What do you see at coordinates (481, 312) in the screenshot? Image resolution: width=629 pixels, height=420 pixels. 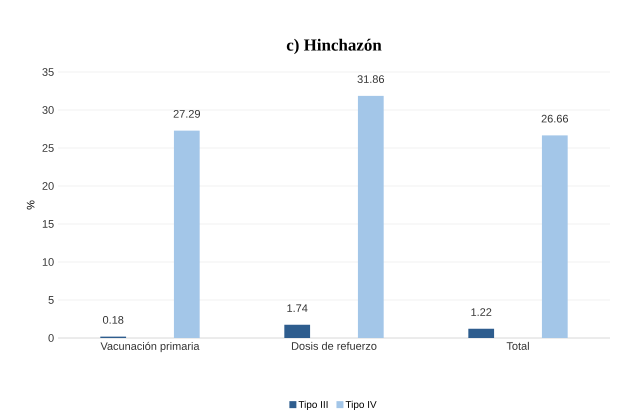 I see `data-label: 1.22` at bounding box center [481, 312].